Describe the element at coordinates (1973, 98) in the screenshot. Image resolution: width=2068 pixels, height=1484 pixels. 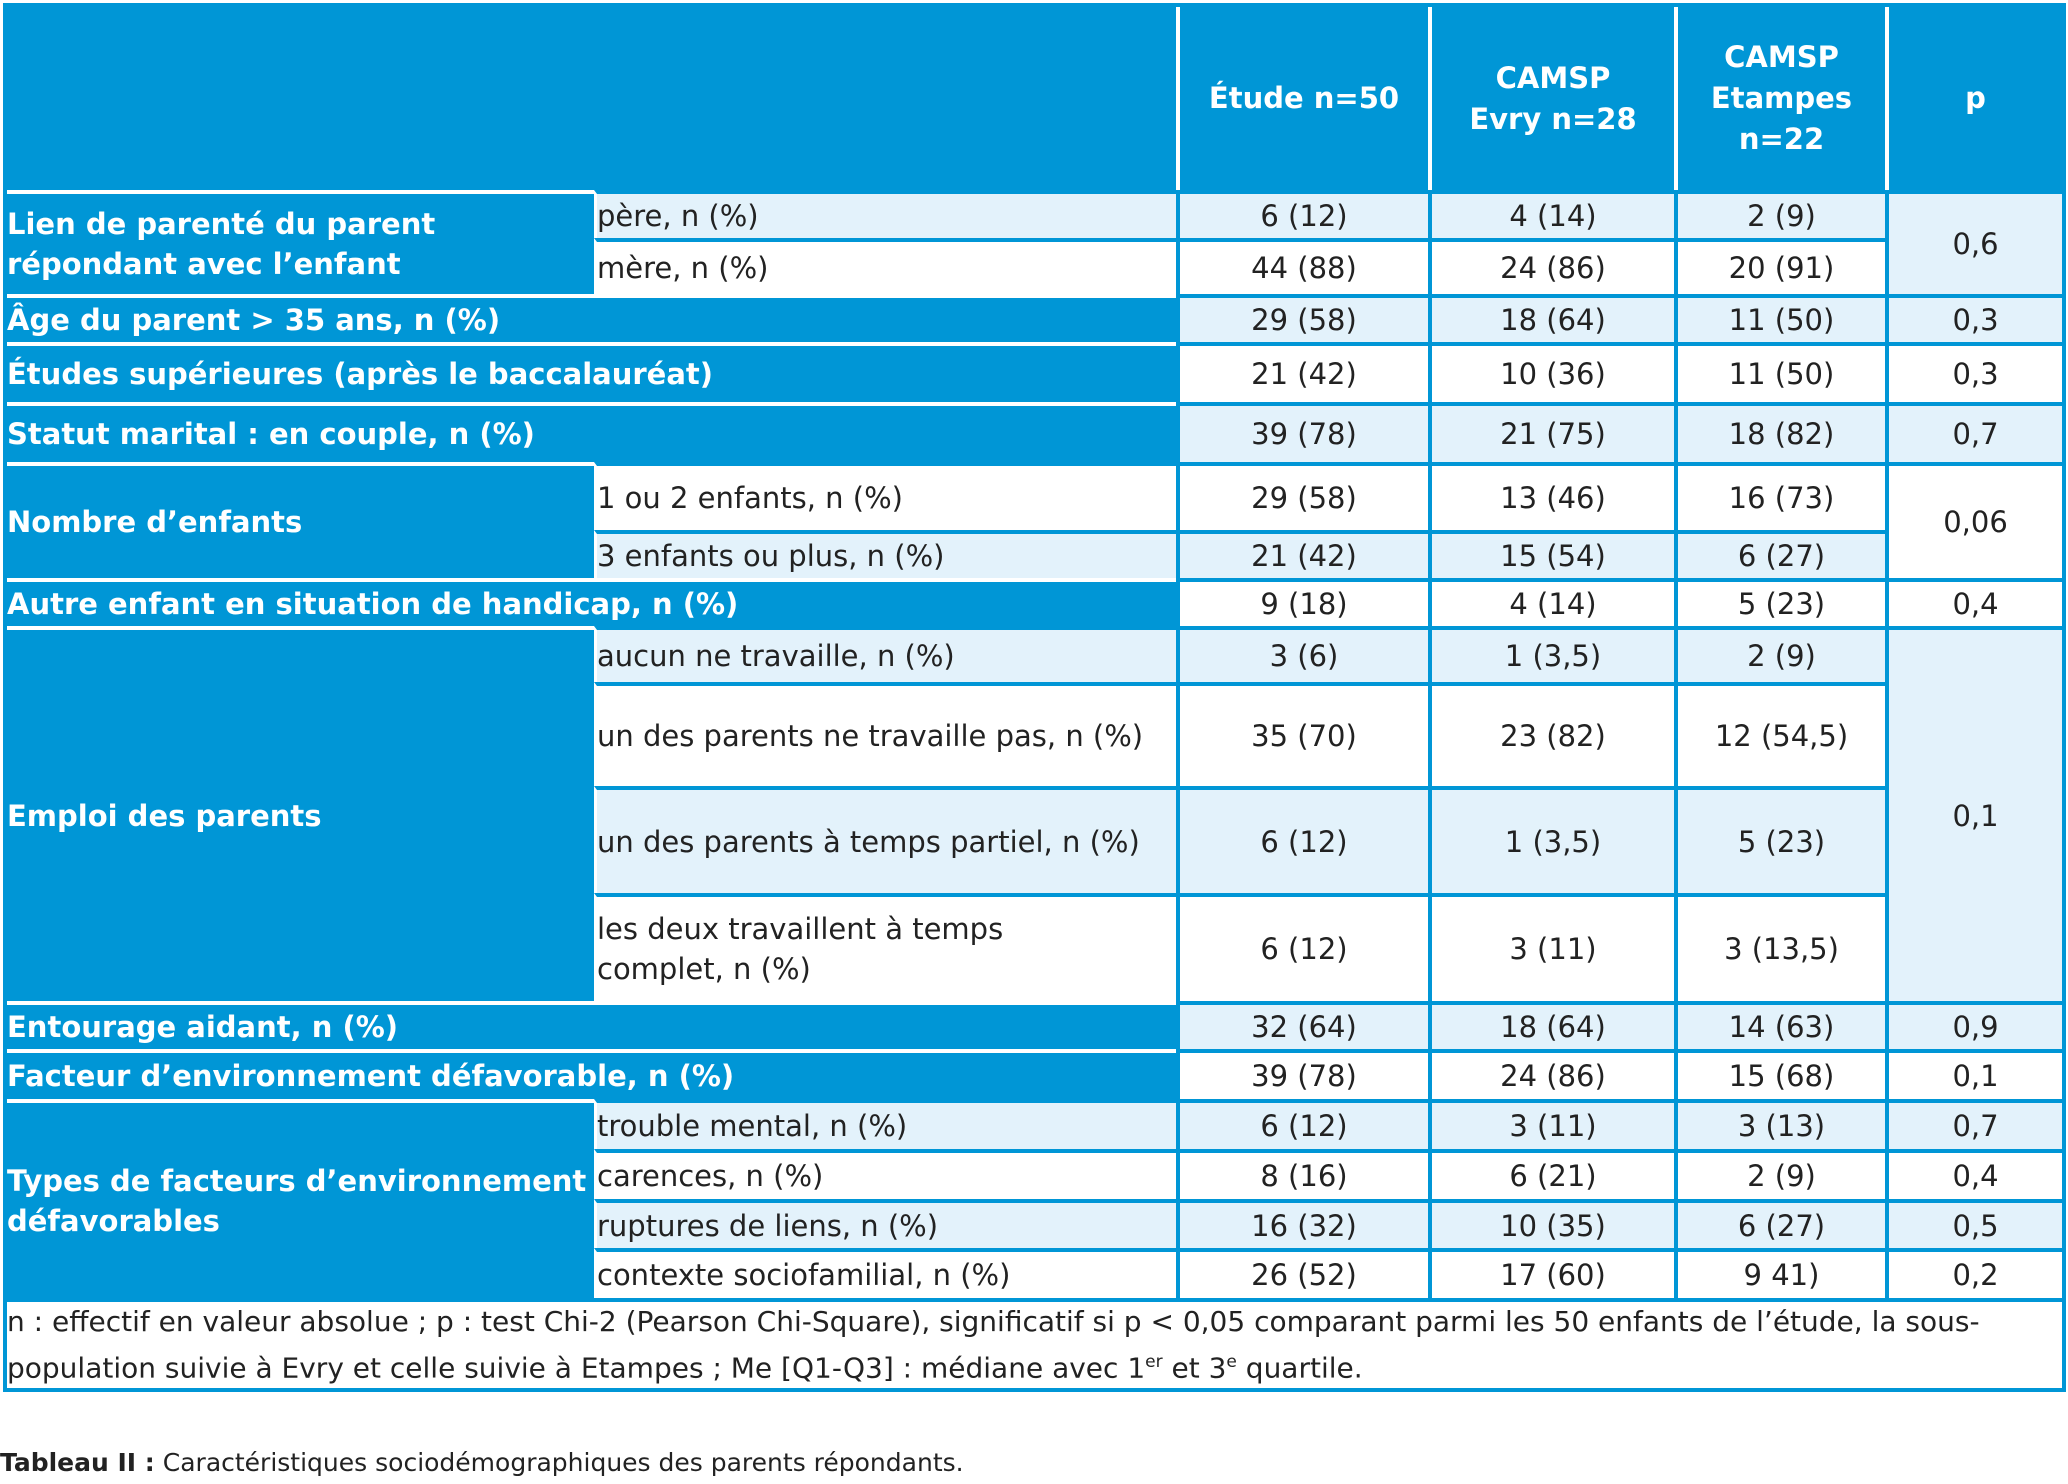
I see `header-p: p` at that location.